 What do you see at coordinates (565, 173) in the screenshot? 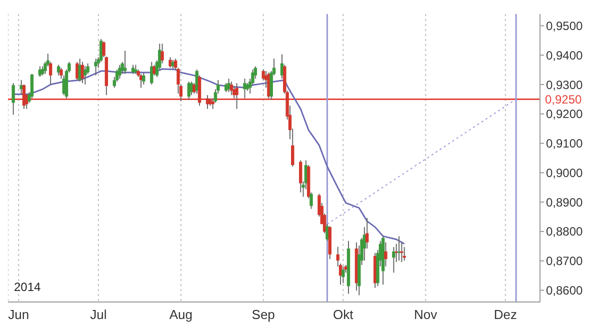
I see `y-tick-label: 0,9000` at bounding box center [565, 173].